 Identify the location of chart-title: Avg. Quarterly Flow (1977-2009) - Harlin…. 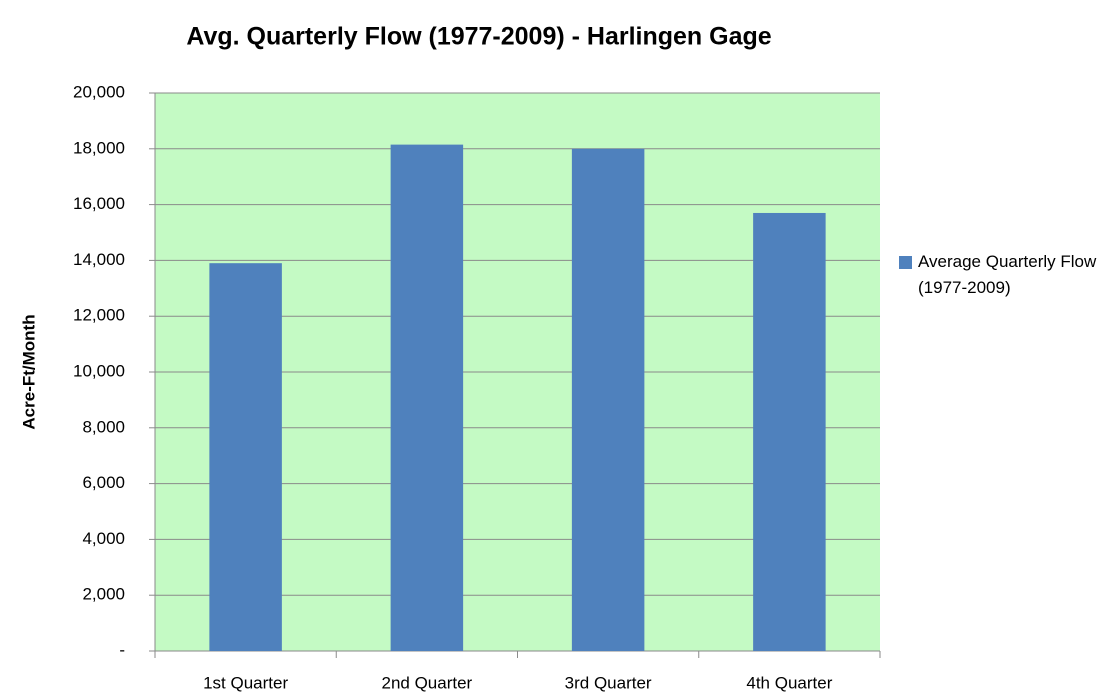
(478, 37).